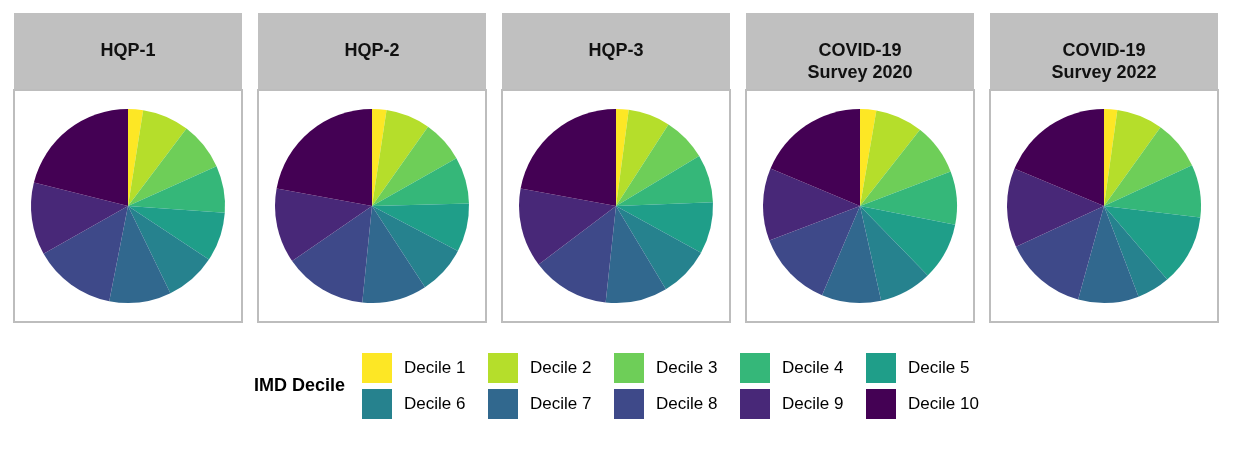  What do you see at coordinates (561, 403) in the screenshot?
I see `legend-label: Decile 7` at bounding box center [561, 403].